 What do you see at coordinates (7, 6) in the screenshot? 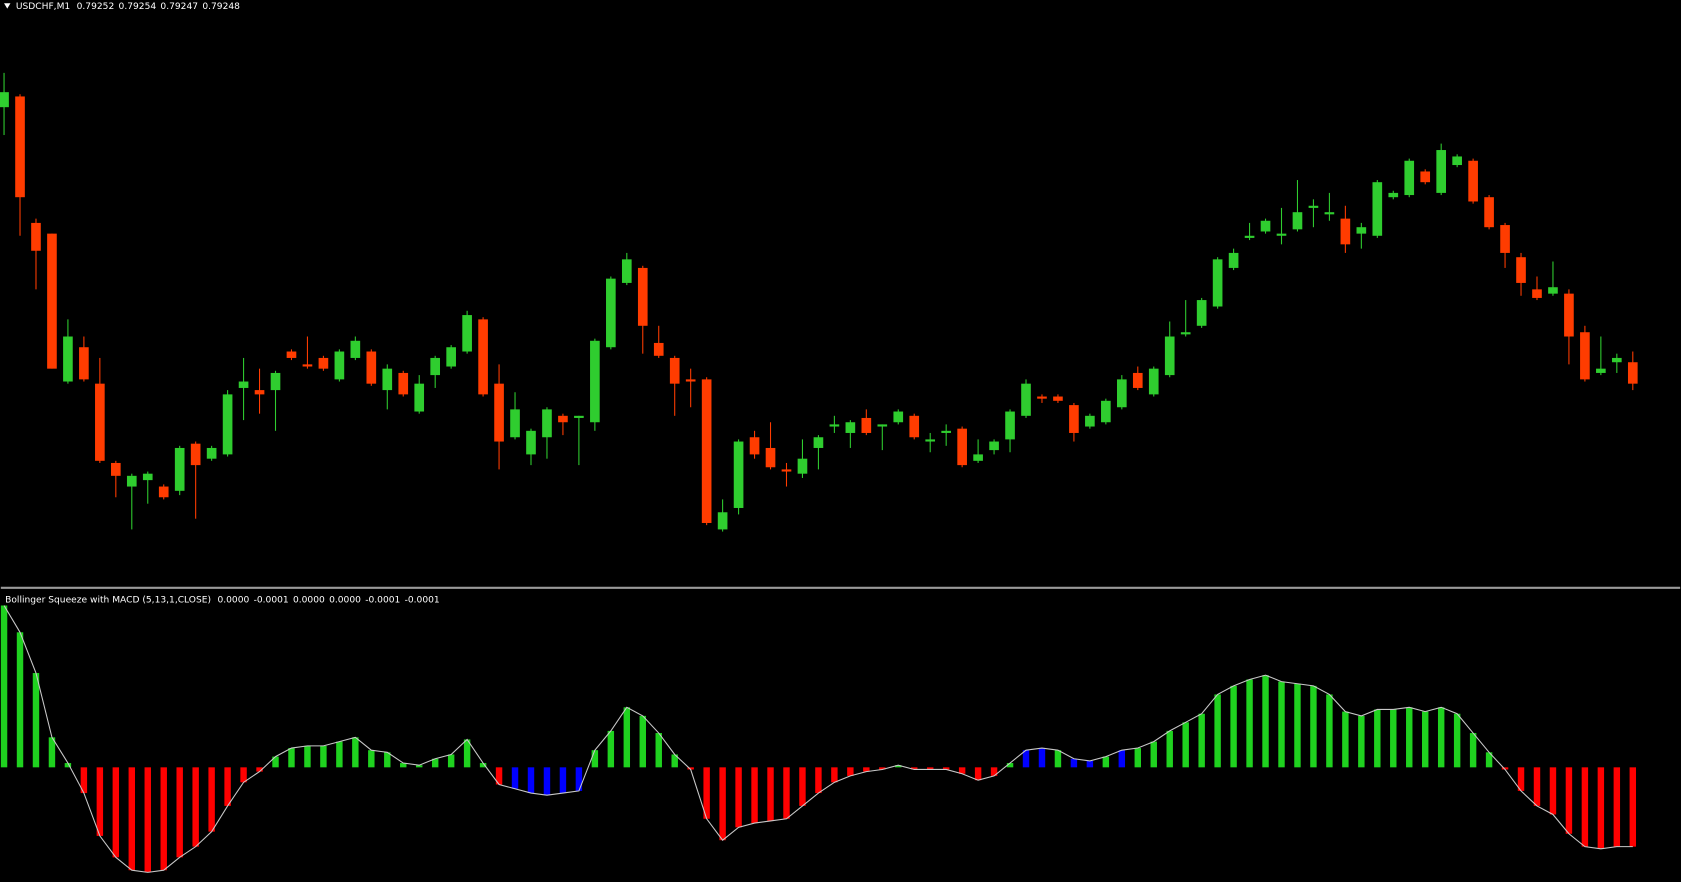
I see `menu-arrow` at bounding box center [7, 6].